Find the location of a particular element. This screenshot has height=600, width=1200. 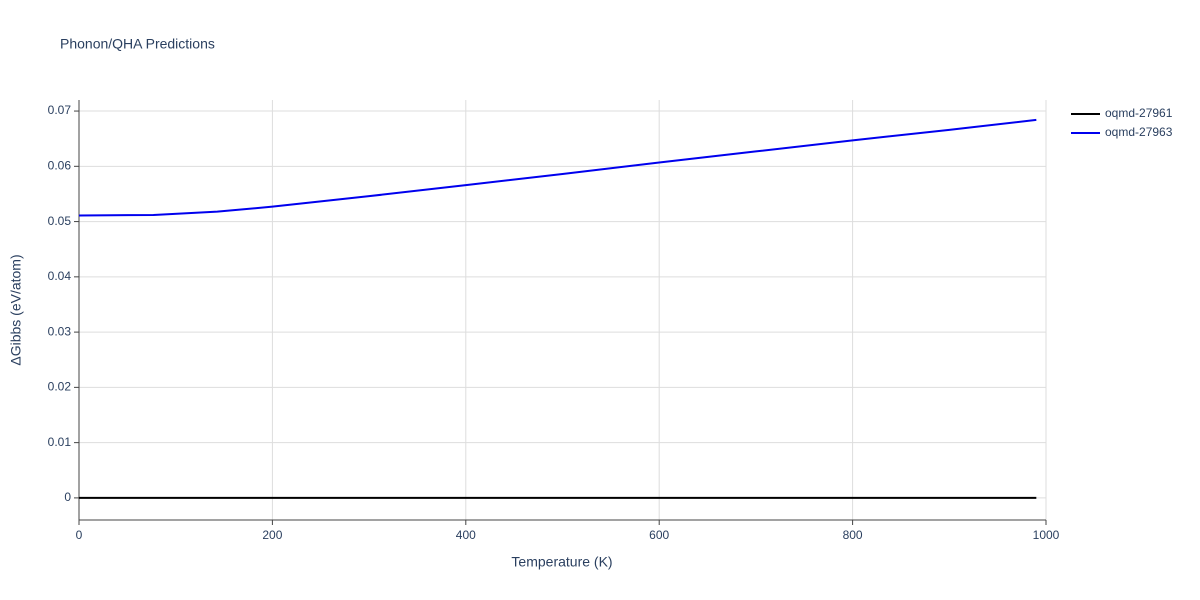

y-axis-title: ΔGibbs (eV/atom) is located at coordinates (16, 309).